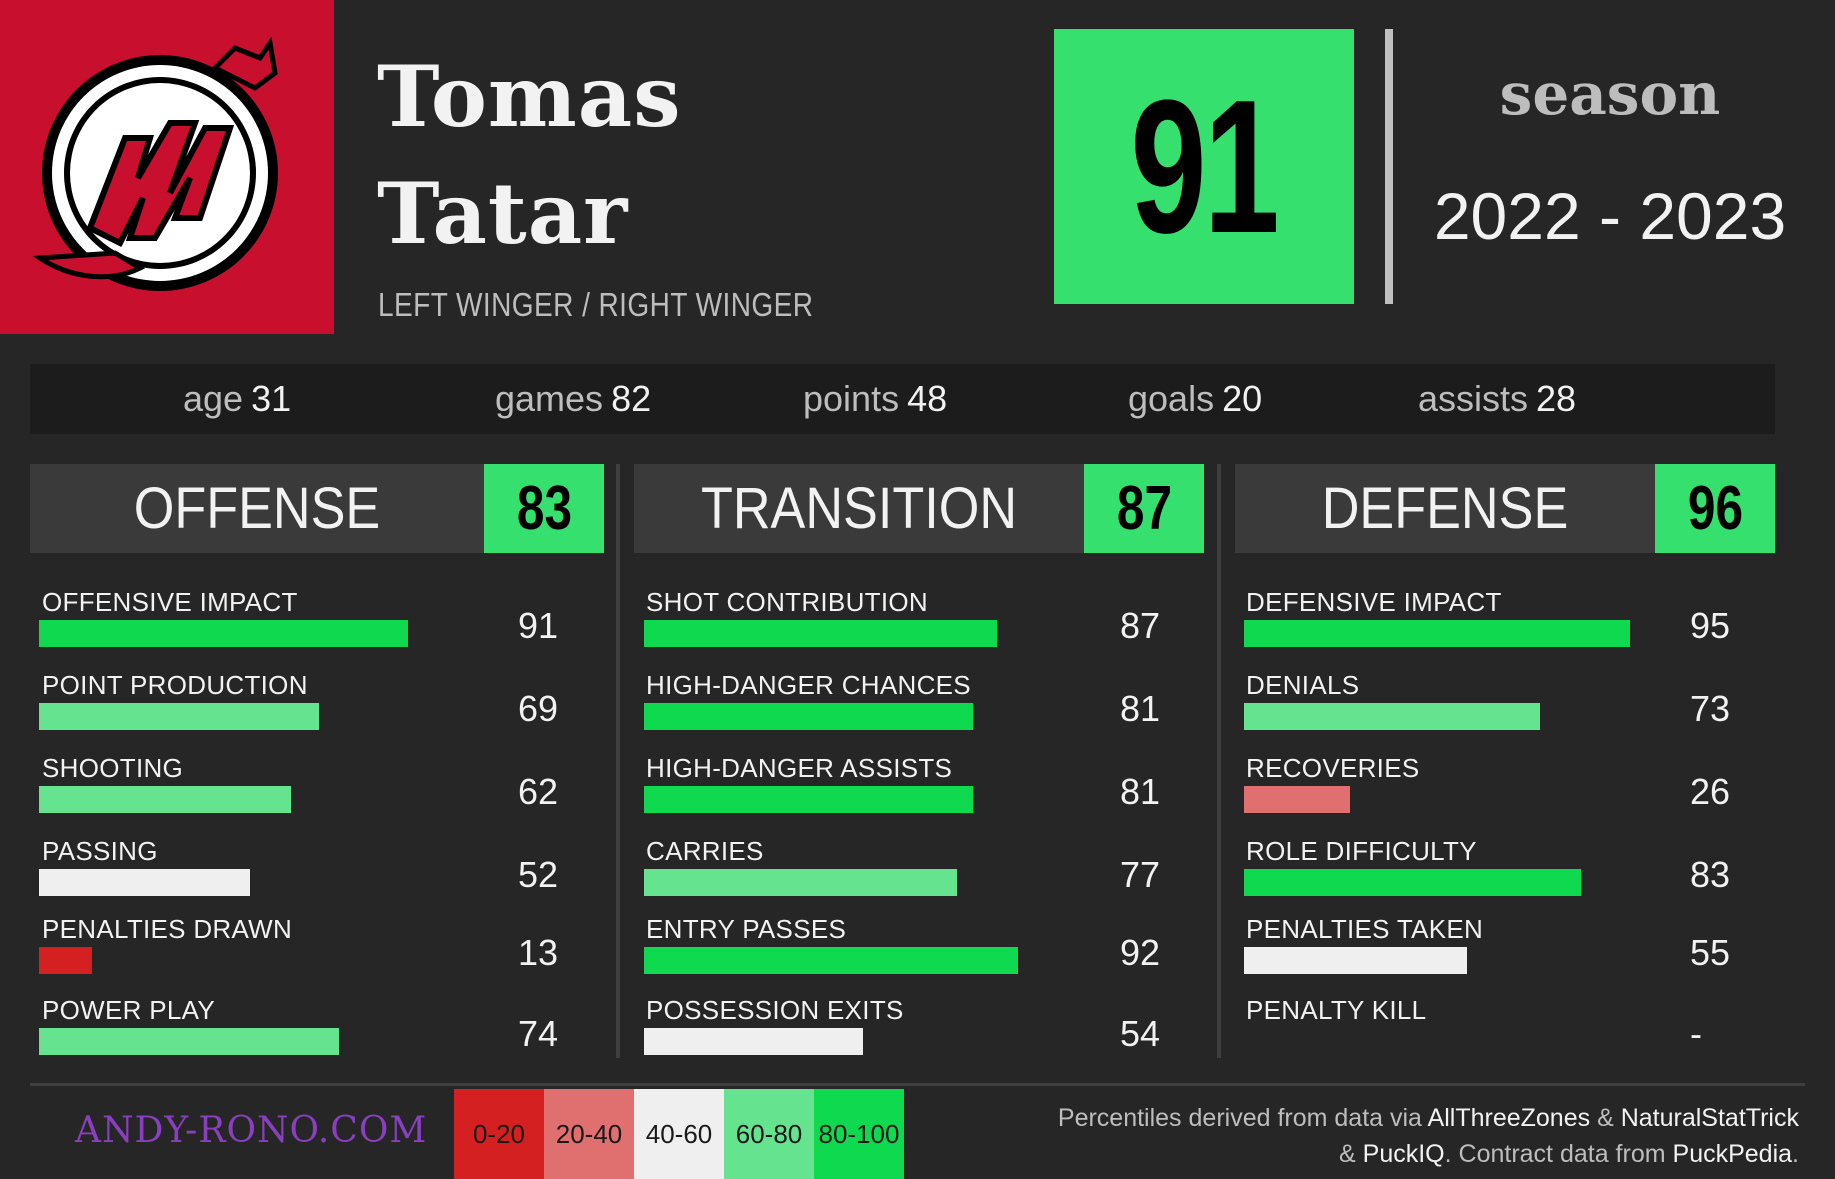 This screenshot has height=1179, width=1835. What do you see at coordinates (859, 1134) in the screenshot?
I see `legend-item: 80-100` at bounding box center [859, 1134].